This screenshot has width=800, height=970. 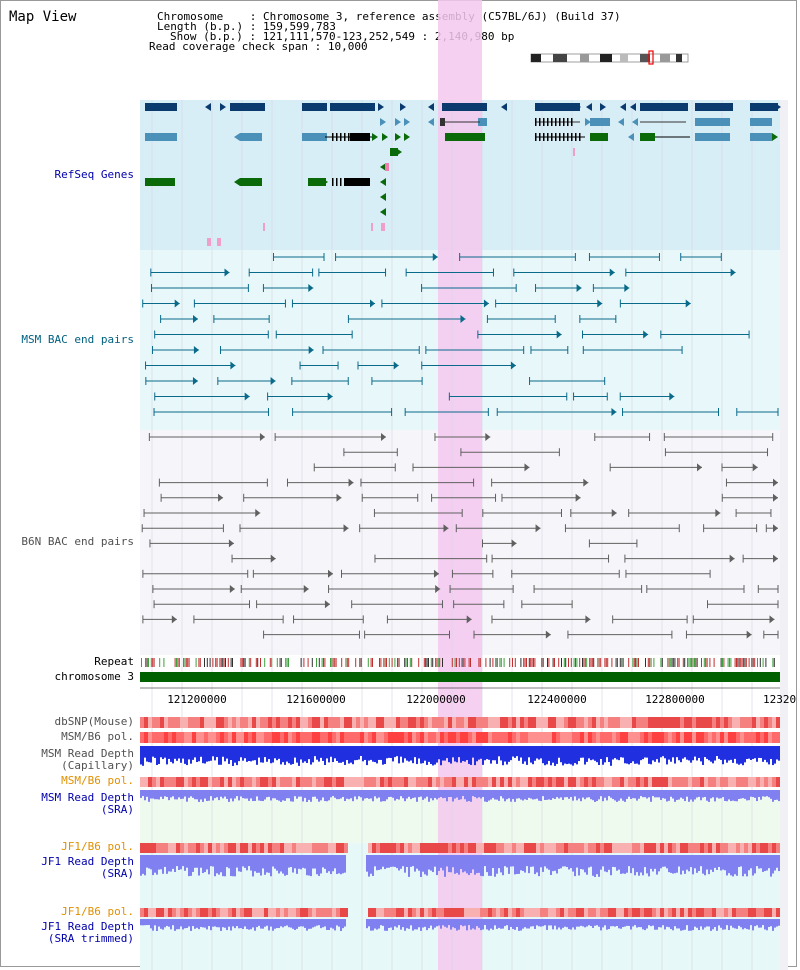 What do you see at coordinates (97, 780) in the screenshot?
I see `track-label-msm-b6-pol-2: MSM/B6 pol.` at bounding box center [97, 780].